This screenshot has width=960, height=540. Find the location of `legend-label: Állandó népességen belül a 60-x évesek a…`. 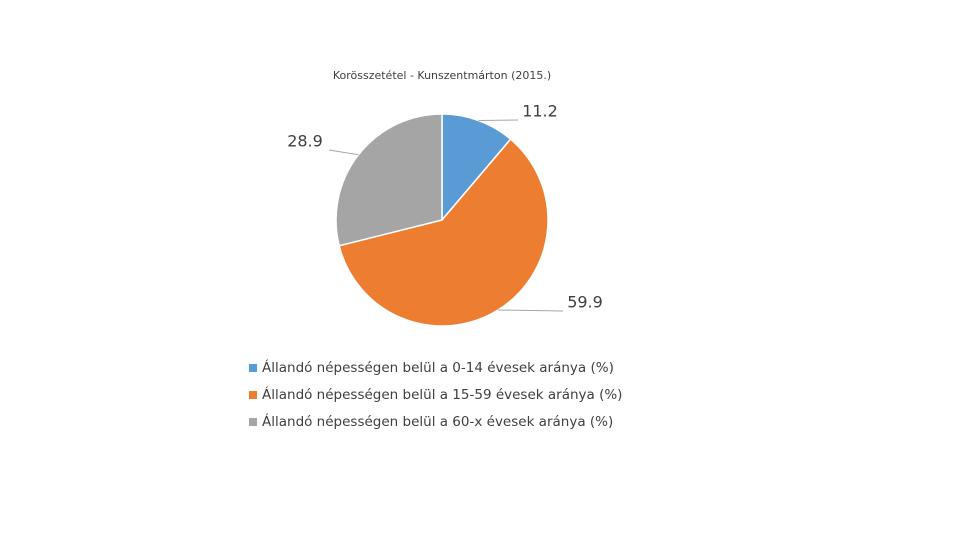

legend-label: Állandó népességen belül a 60-x évesek a… is located at coordinates (437, 421).